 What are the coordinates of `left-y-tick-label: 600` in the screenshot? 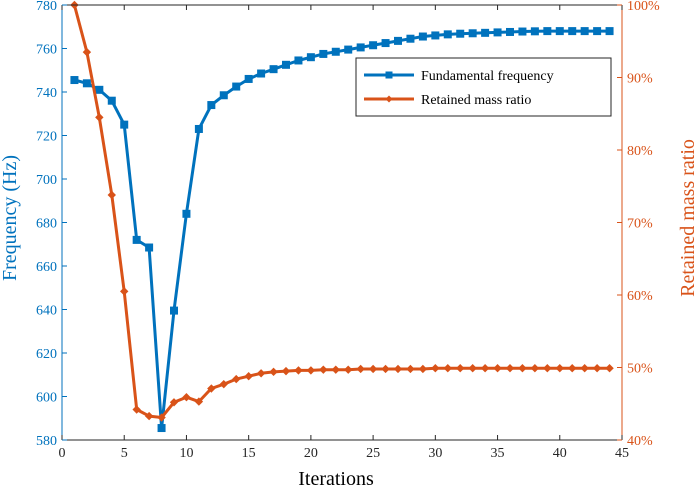 It's located at (46, 398).